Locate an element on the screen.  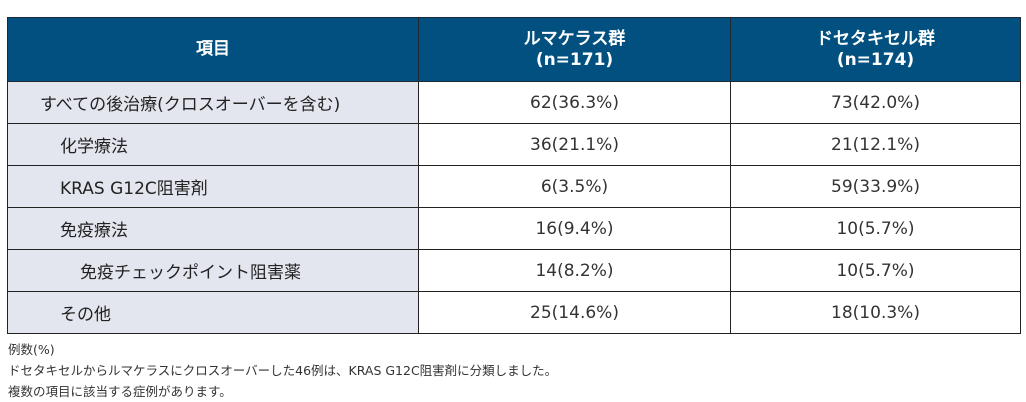
header-lumakras: ルマケラス群 (n=171) is located at coordinates (574, 49).